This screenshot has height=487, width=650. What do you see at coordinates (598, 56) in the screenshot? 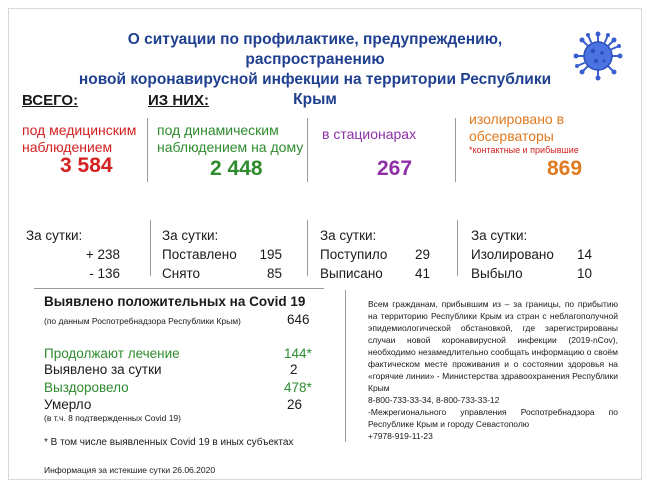
I see `virus-icon` at bounding box center [598, 56].